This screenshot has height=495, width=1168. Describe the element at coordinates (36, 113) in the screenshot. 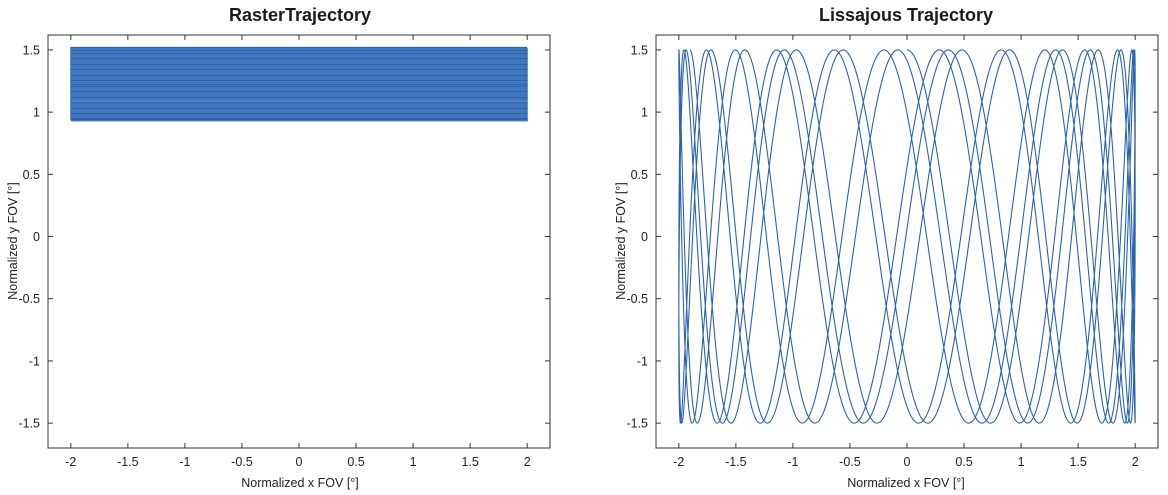

I see `raster-y-tick-label: 1` at that location.